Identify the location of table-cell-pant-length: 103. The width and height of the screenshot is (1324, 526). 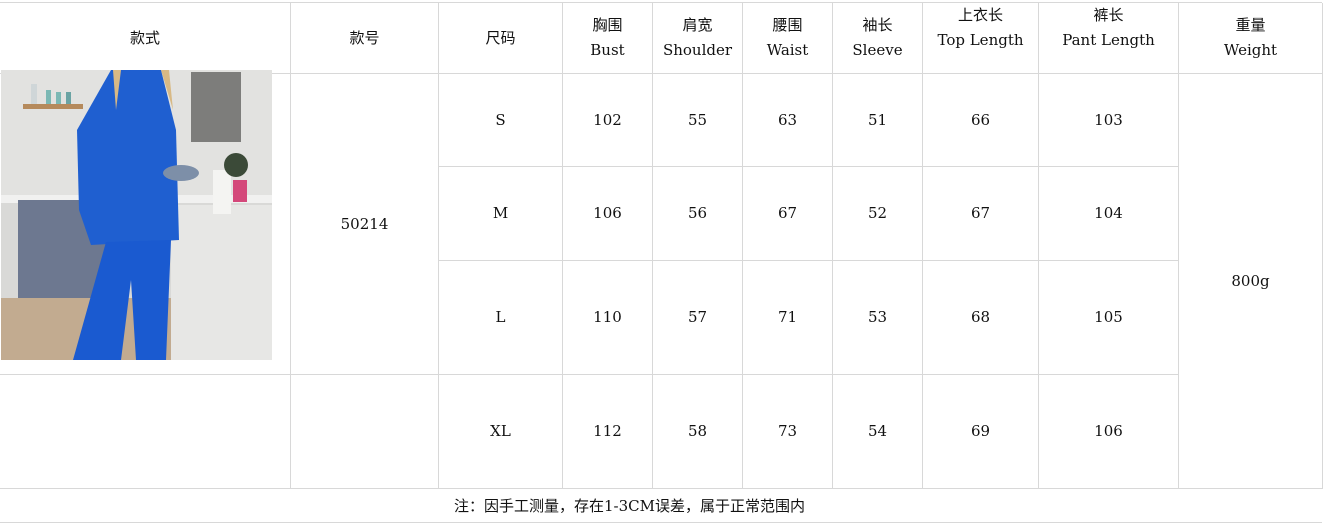
(1109, 120).